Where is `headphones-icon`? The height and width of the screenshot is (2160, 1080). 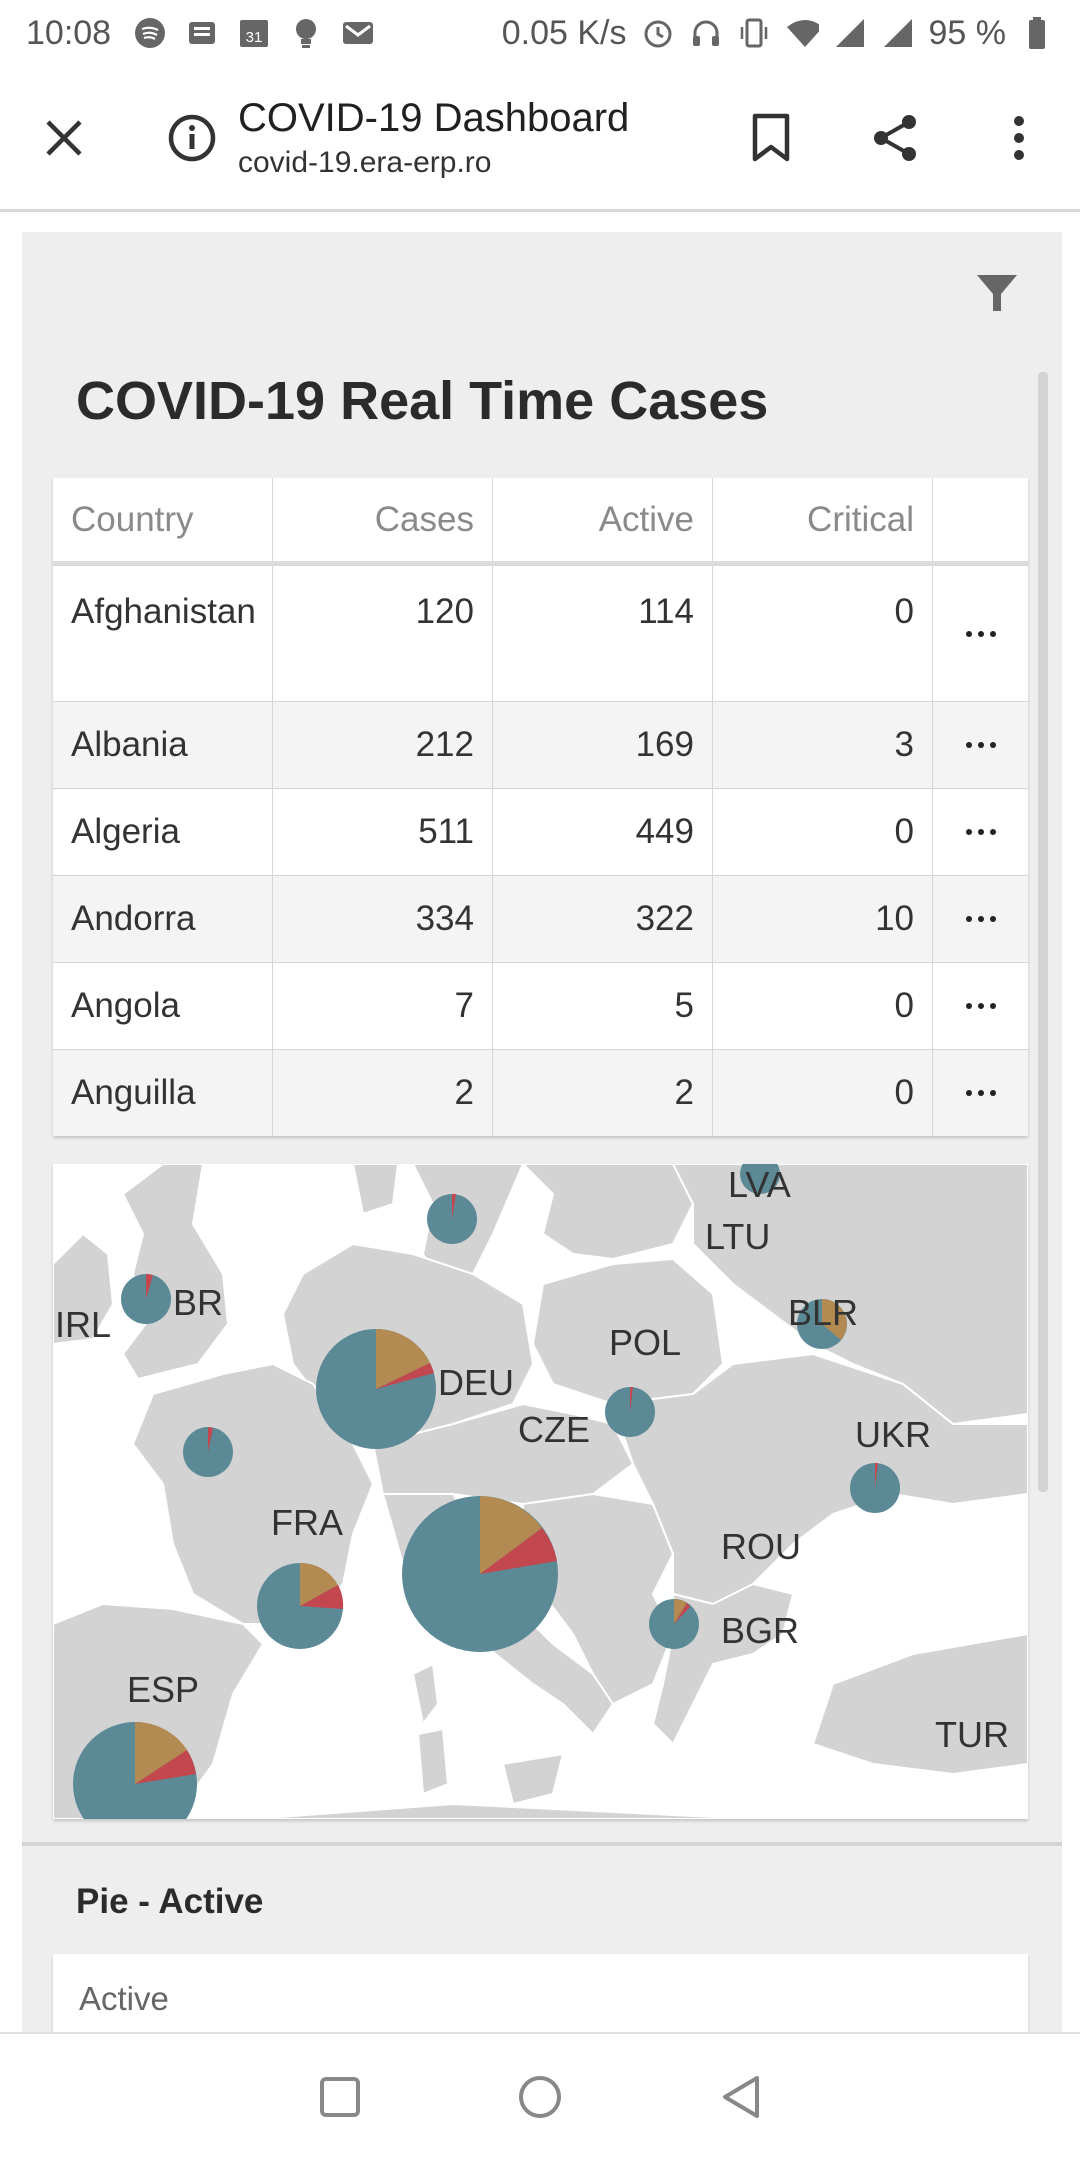
headphones-icon is located at coordinates (706, 33).